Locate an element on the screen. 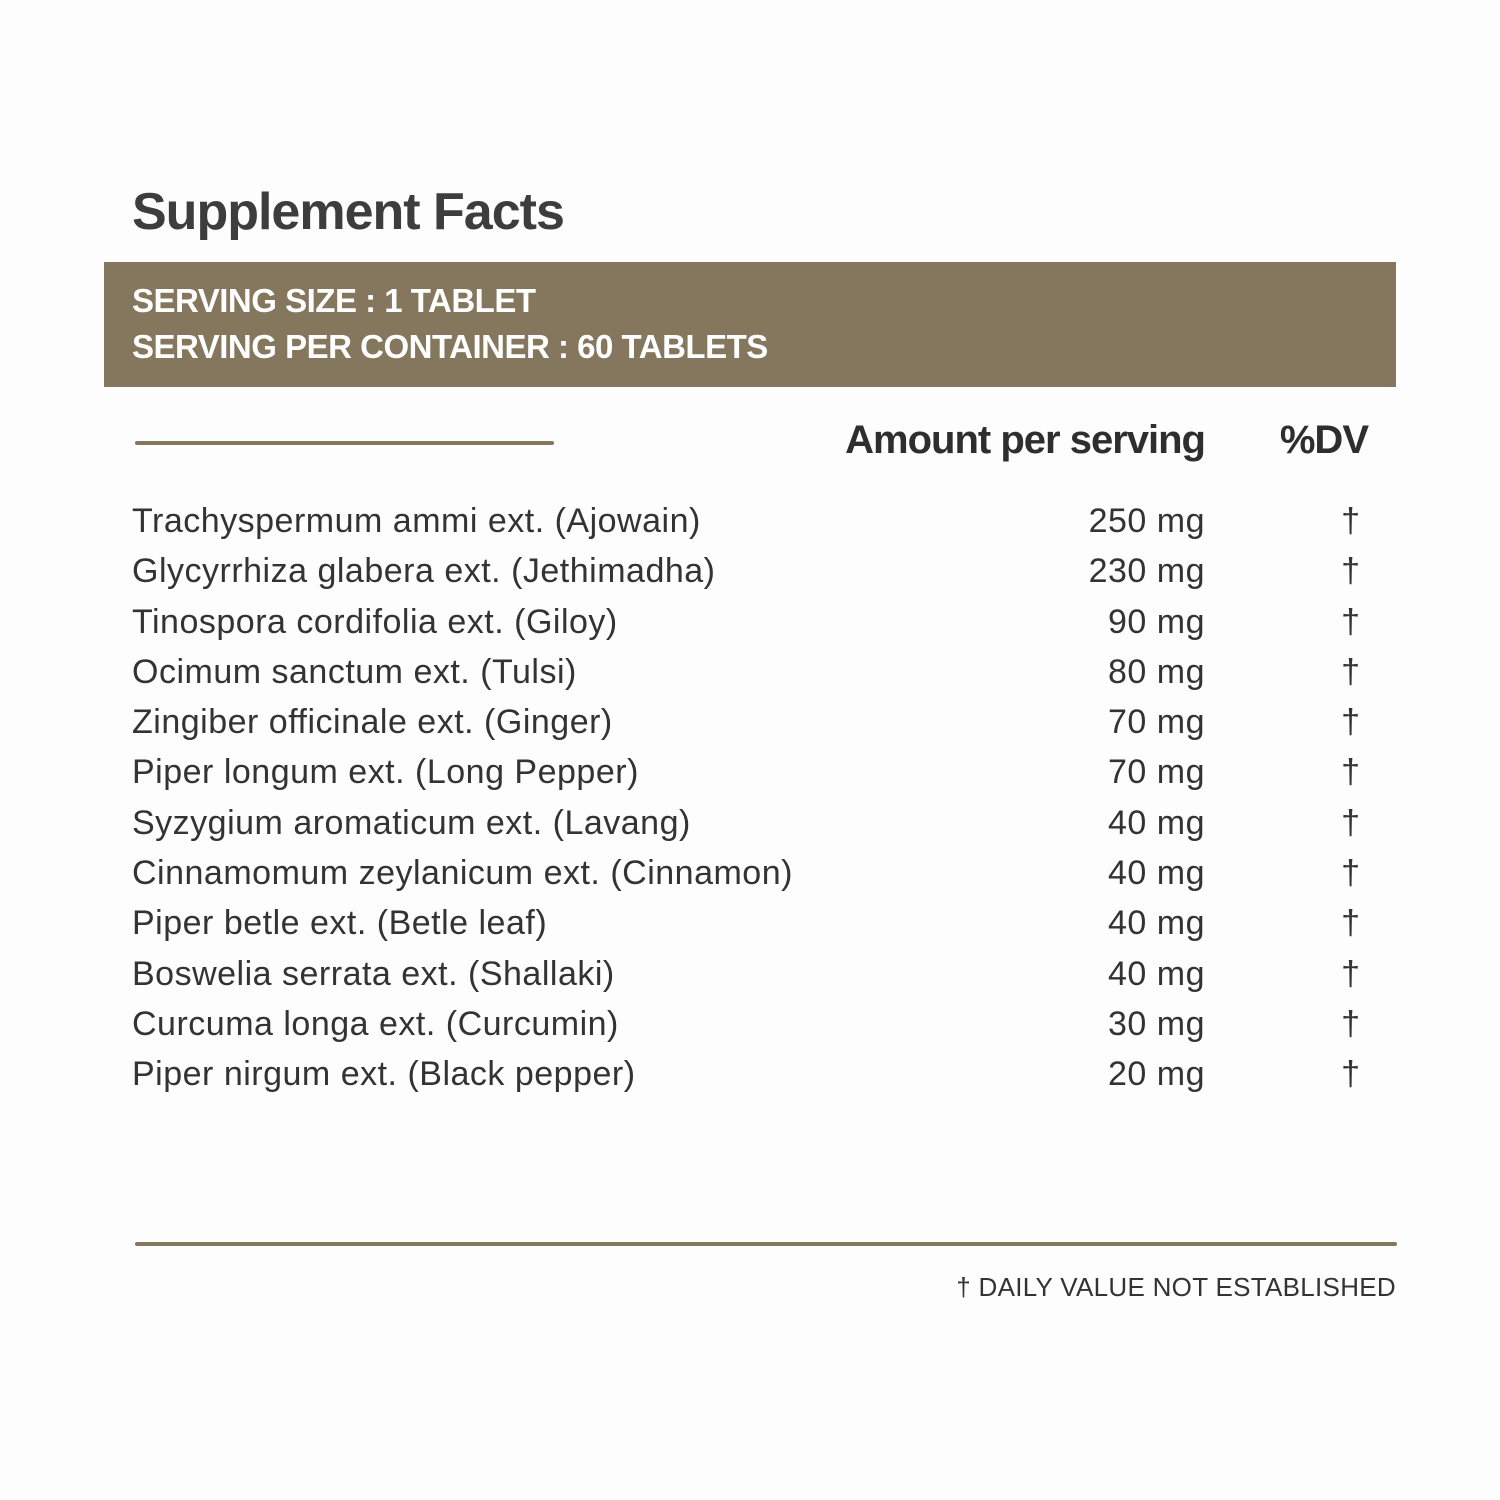  ingredient-amount: 230 mg is located at coordinates (1146, 571).